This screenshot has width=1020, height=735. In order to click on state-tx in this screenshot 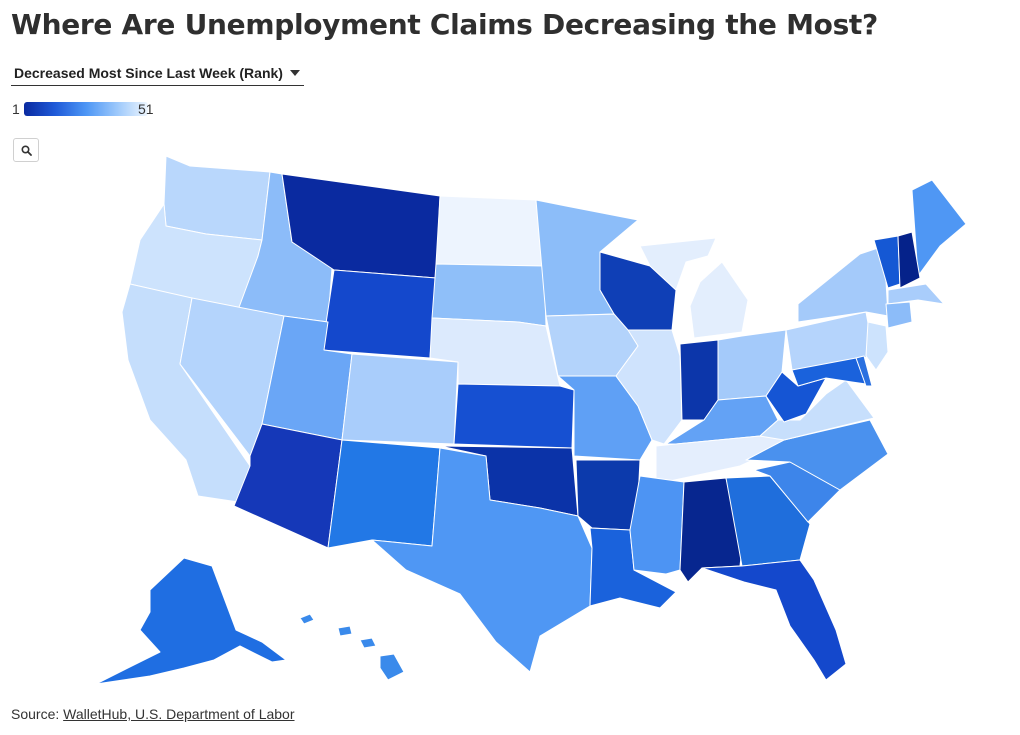, I will do `click(482, 560)`.